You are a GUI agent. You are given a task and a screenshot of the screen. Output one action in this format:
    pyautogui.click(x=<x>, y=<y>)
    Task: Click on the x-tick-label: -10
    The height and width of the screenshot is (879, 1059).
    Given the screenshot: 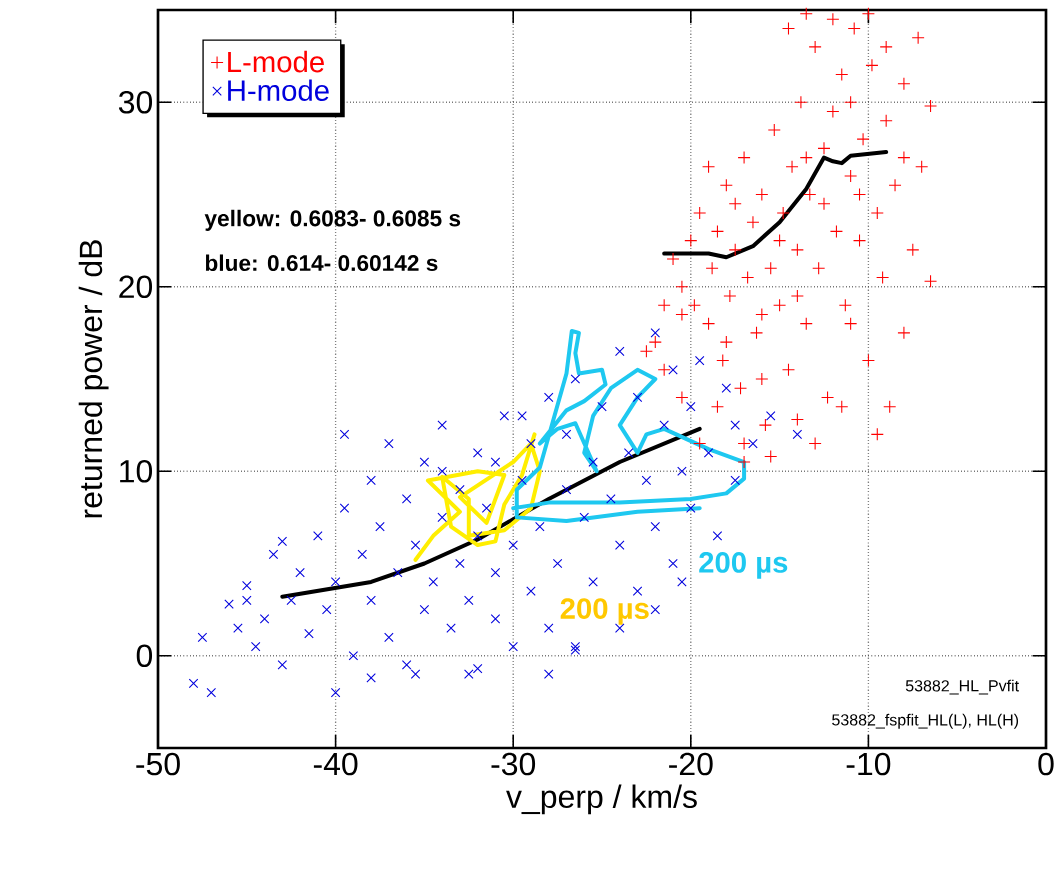 What is the action you would take?
    pyautogui.click(x=868, y=764)
    